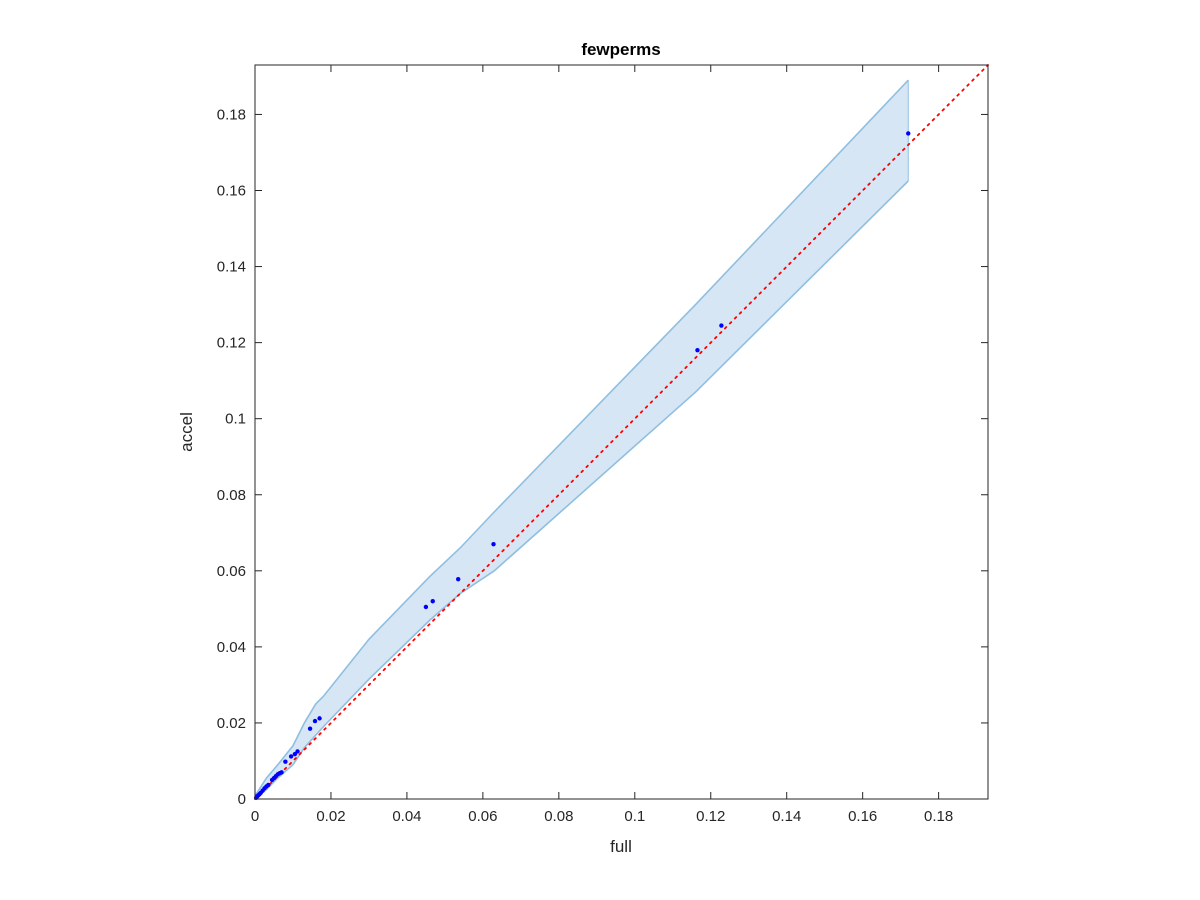  Describe the element at coordinates (634, 816) in the screenshot. I see `x-tick-label: 0.1` at that location.